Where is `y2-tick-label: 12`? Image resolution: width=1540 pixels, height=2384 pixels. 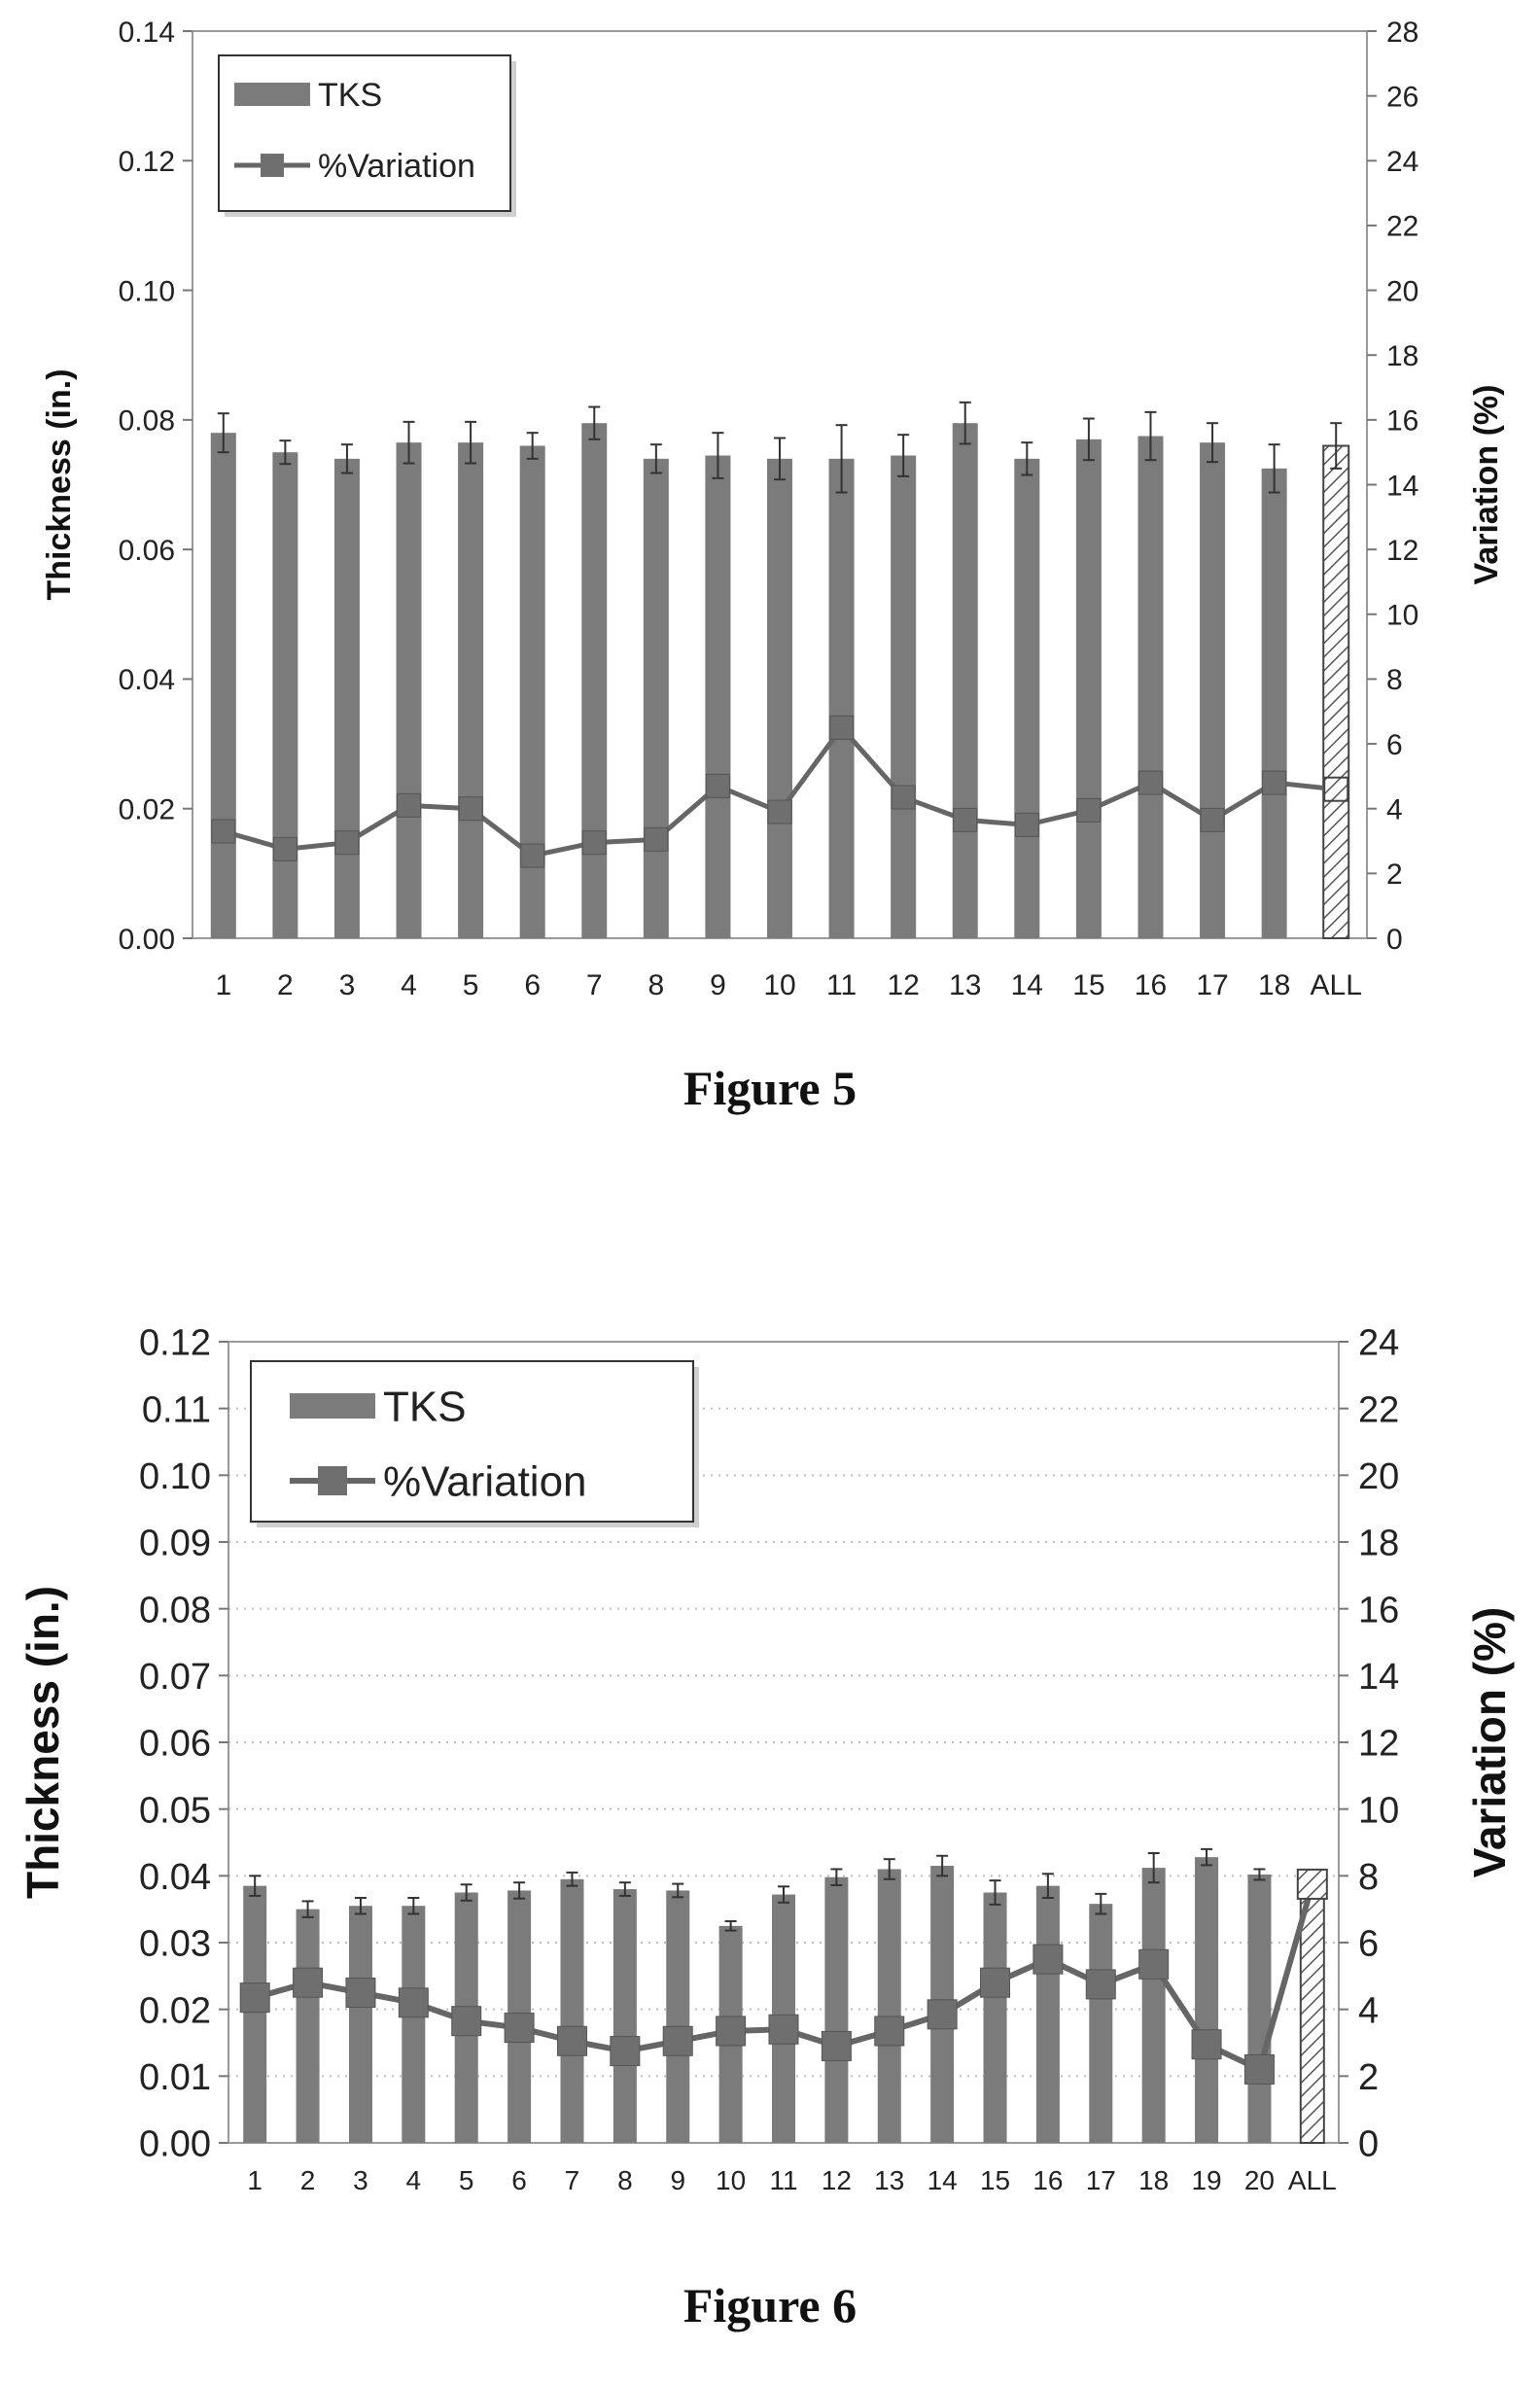 y2-tick-label: 12 is located at coordinates (1402, 551).